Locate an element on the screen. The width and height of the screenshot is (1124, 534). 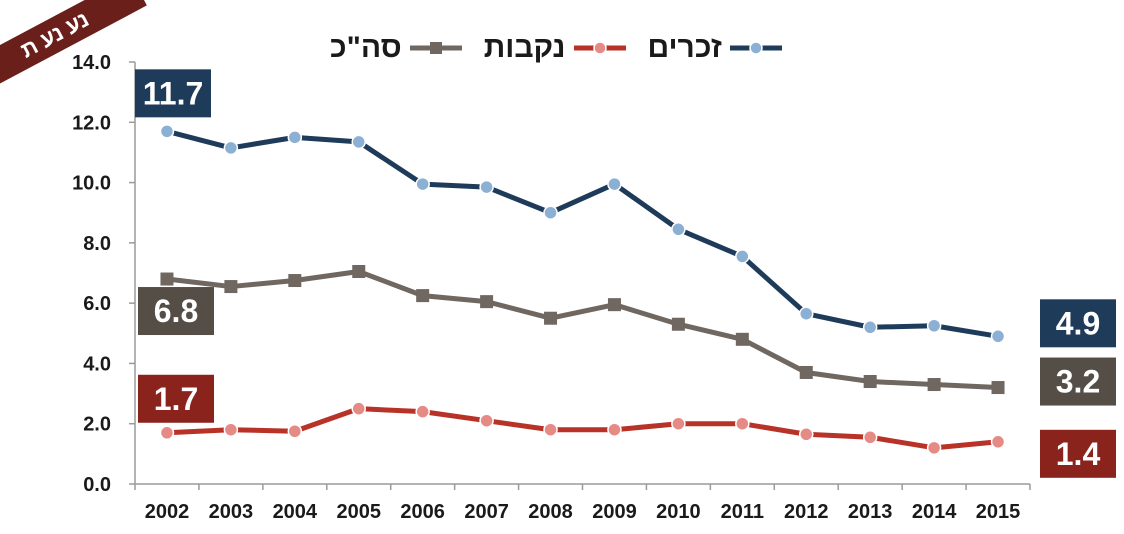
y-tick-label: 8.0 is located at coordinates (97, 244).